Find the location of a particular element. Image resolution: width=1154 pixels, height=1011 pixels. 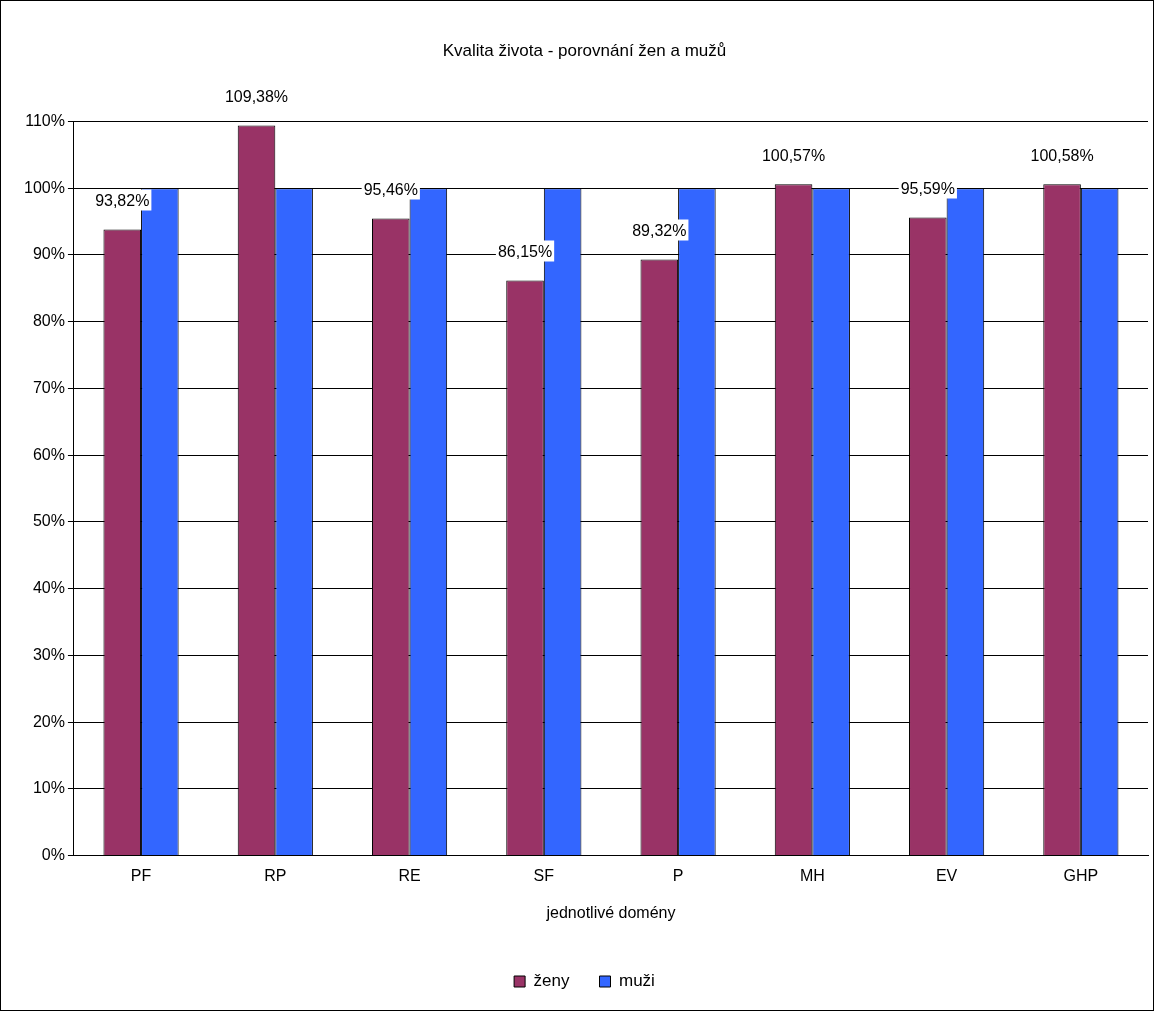

x-tick-label: RP is located at coordinates (275, 875).